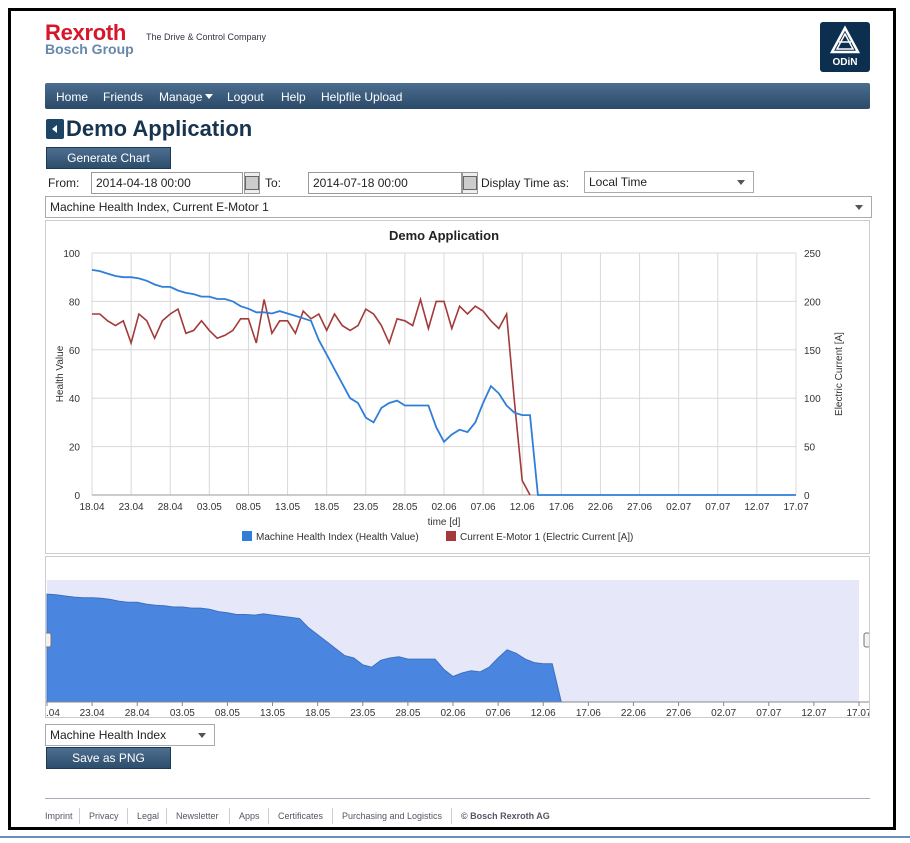  I want to click on nav-friends: Friends, so click(123, 97).